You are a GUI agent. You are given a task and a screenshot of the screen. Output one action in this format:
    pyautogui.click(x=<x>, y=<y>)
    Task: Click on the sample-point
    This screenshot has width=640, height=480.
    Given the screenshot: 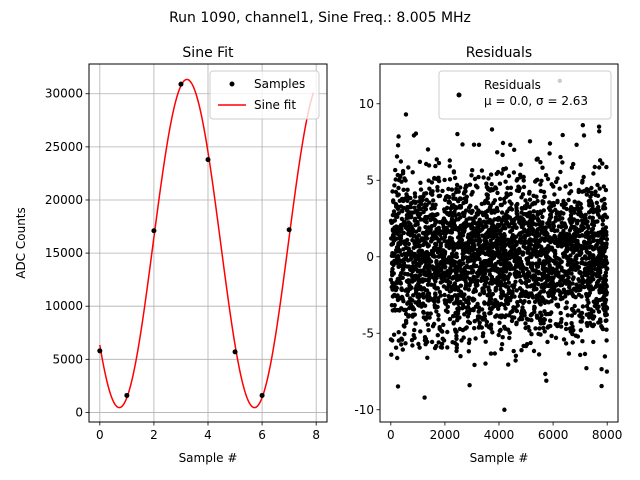 What is the action you would take?
    pyautogui.click(x=289, y=230)
    